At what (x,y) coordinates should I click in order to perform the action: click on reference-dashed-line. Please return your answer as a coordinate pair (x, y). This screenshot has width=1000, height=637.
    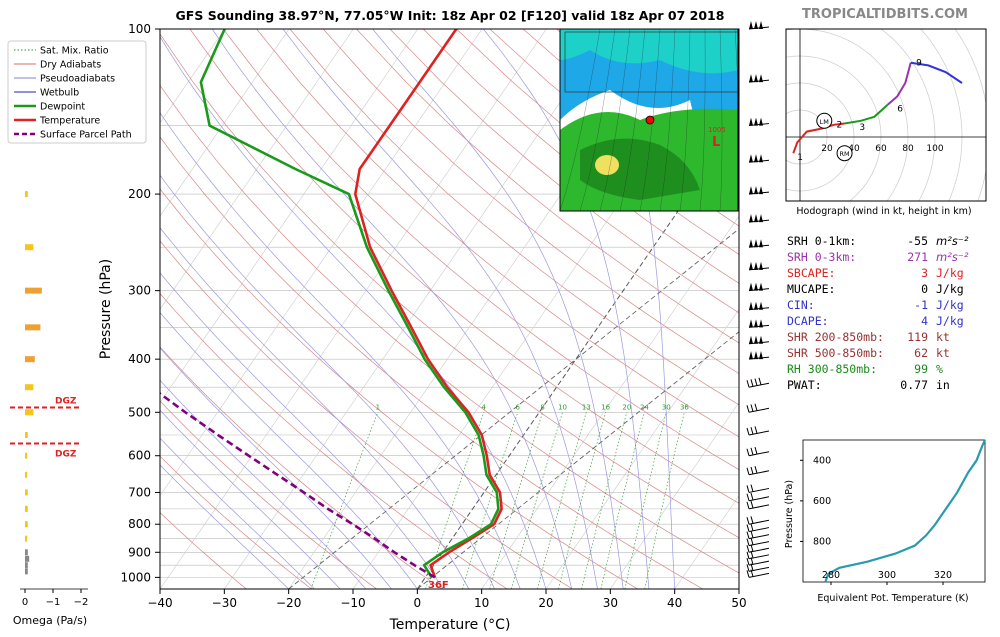
    Looking at the image, I should click on (578, 460).